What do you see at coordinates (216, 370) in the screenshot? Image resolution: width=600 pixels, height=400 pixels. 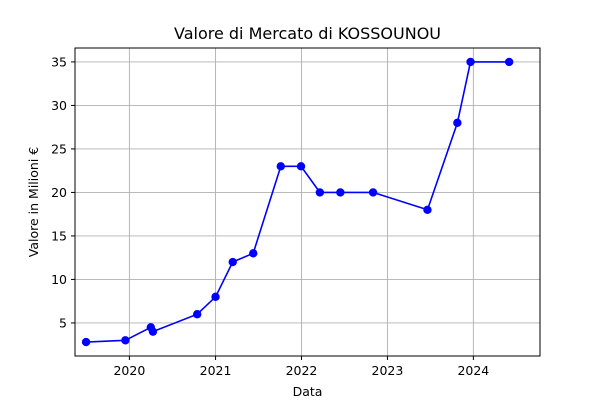 I see `x-tick-label: 2021` at bounding box center [216, 370].